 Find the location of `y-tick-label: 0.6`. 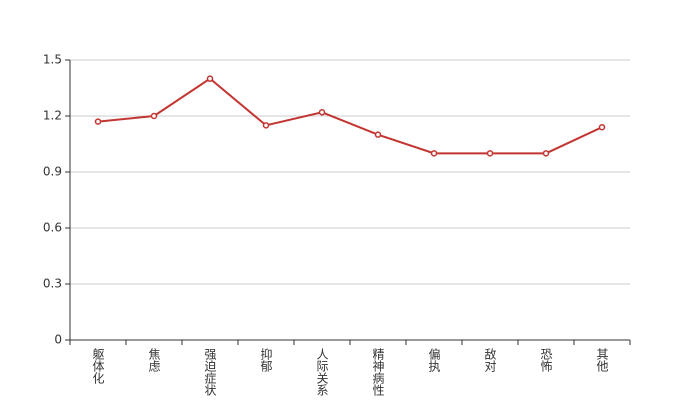

y-tick-label: 0.6 is located at coordinates (52, 228).